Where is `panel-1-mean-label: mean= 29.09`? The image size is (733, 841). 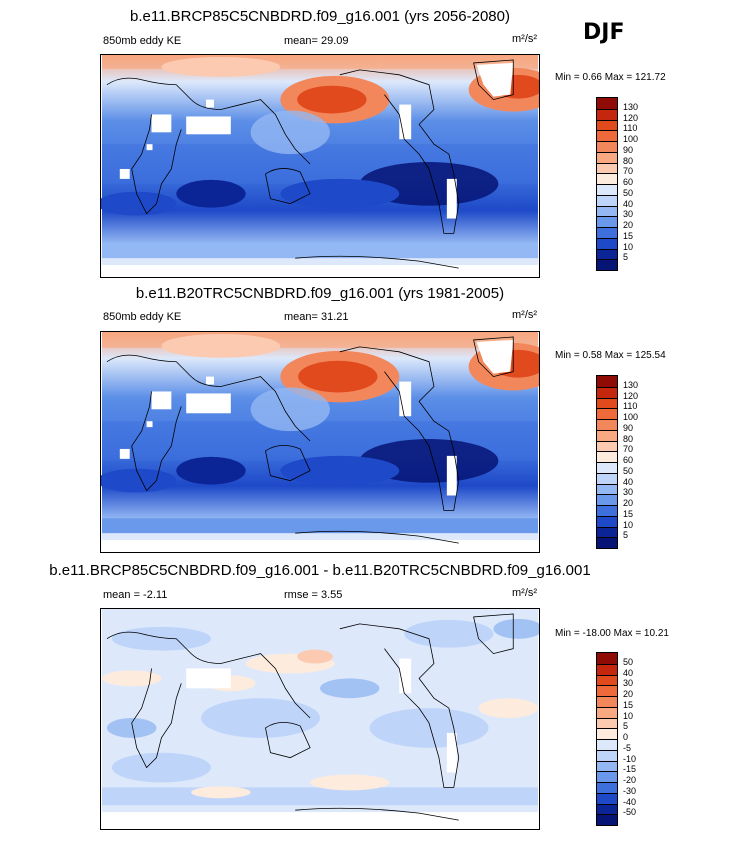 panel-1-mean-label: mean= 29.09 is located at coordinates (316, 41).